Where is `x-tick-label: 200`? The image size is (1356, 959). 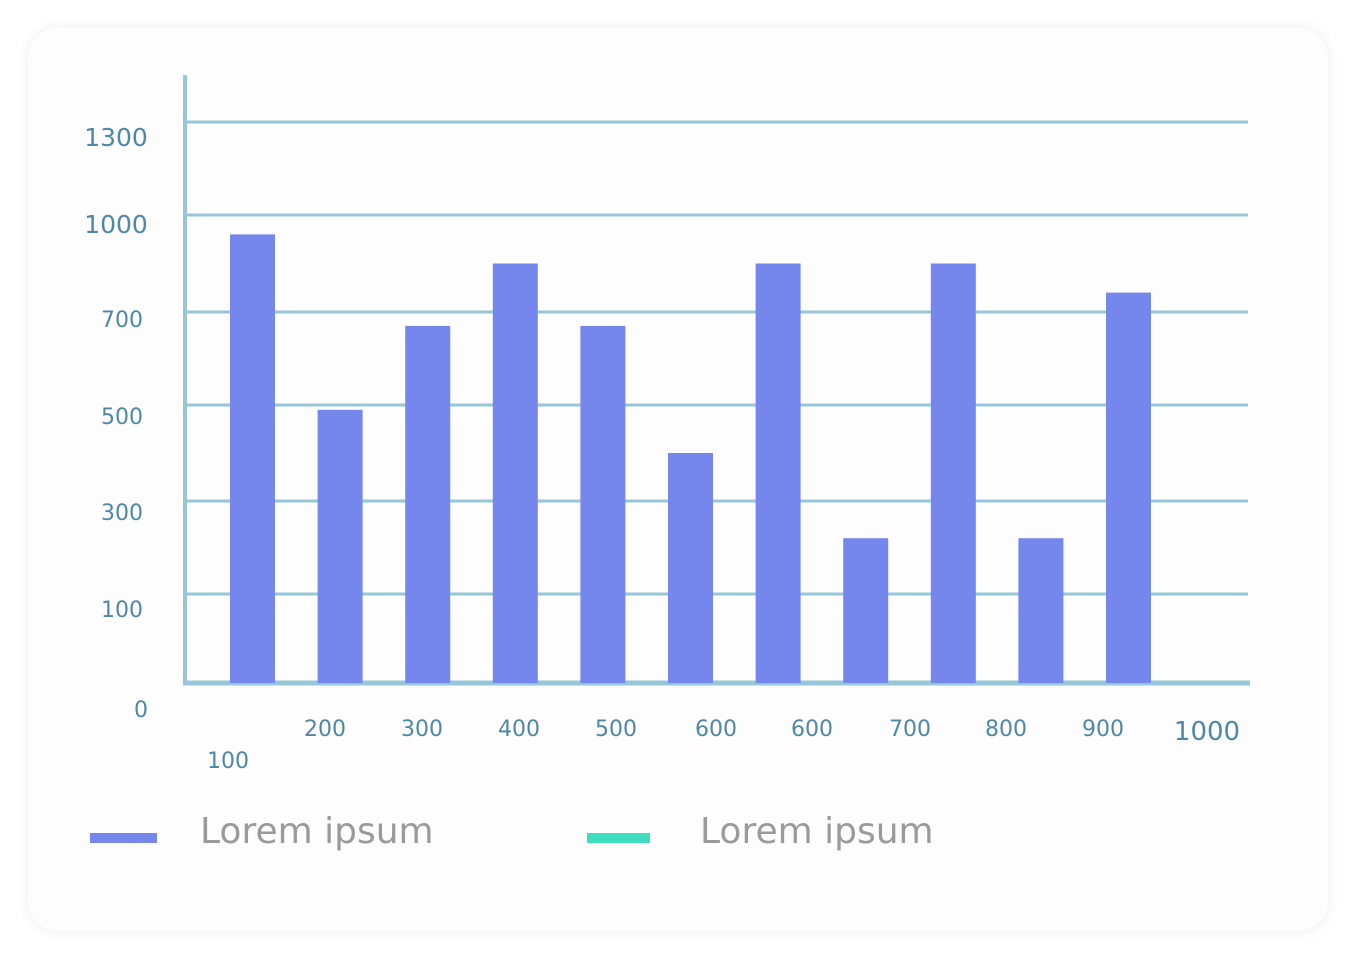 x-tick-label: 200 is located at coordinates (325, 729).